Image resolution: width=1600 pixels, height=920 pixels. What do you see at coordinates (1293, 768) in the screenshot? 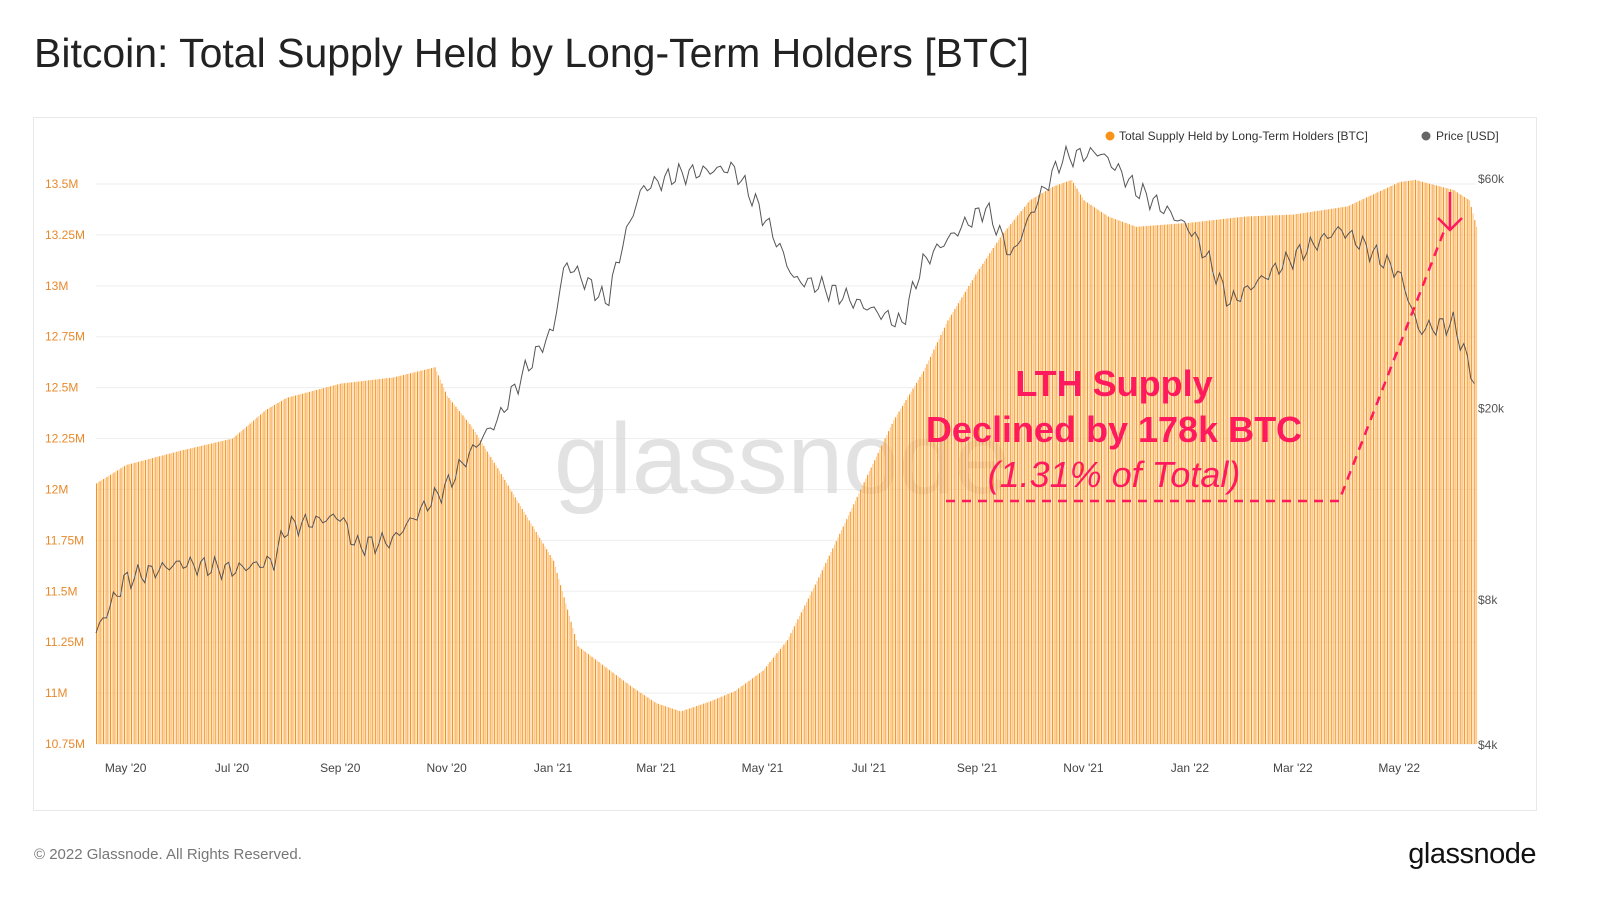
I see `x-tick-label: Mar '22` at bounding box center [1293, 768].